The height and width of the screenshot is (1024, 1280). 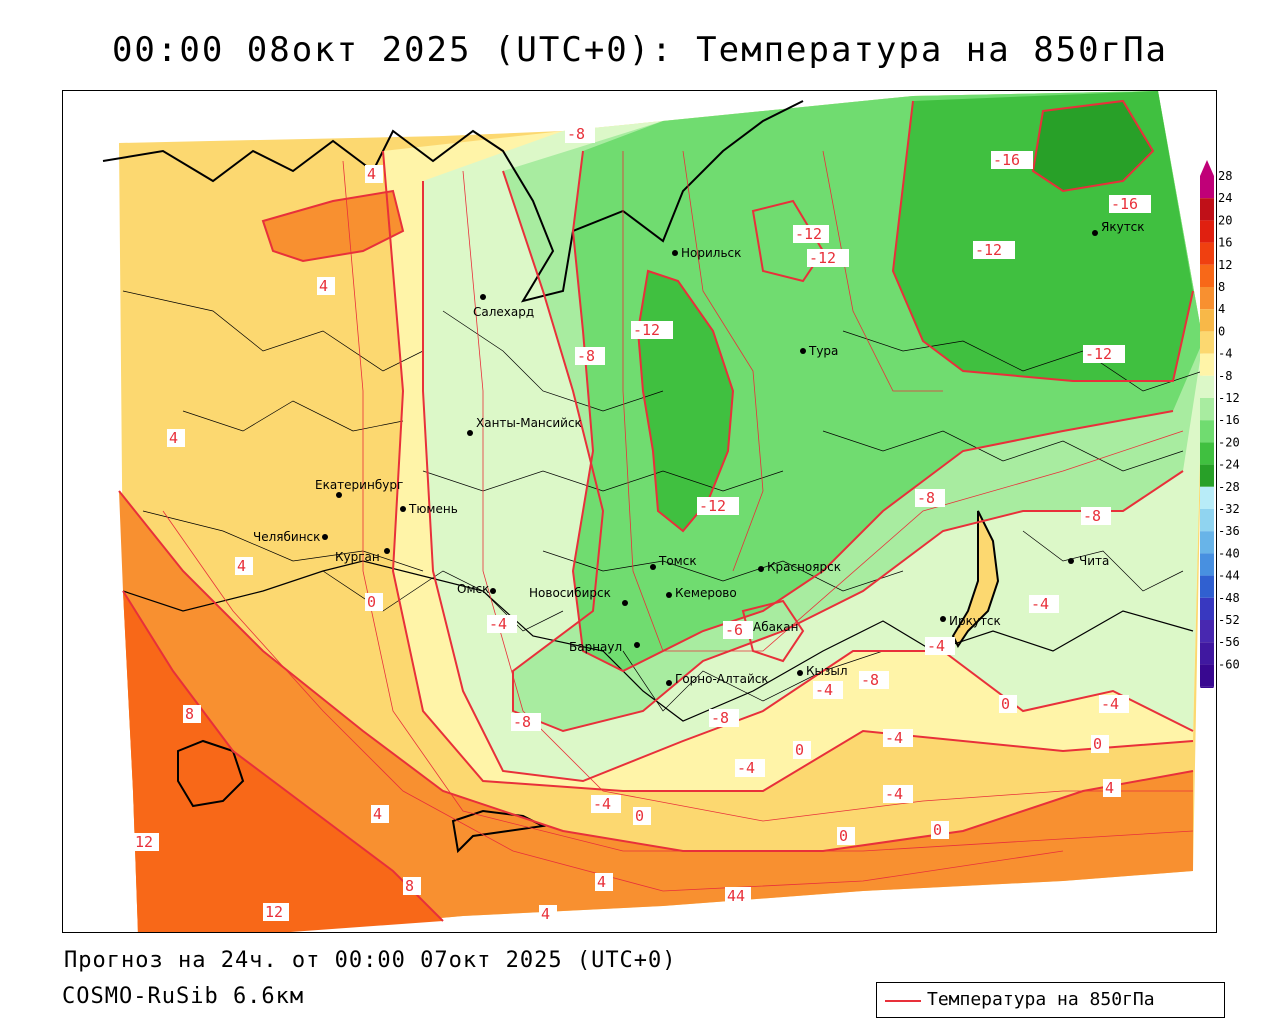 What do you see at coordinates (570, 593) in the screenshot?
I see `city-label: Новосибирск` at bounding box center [570, 593].